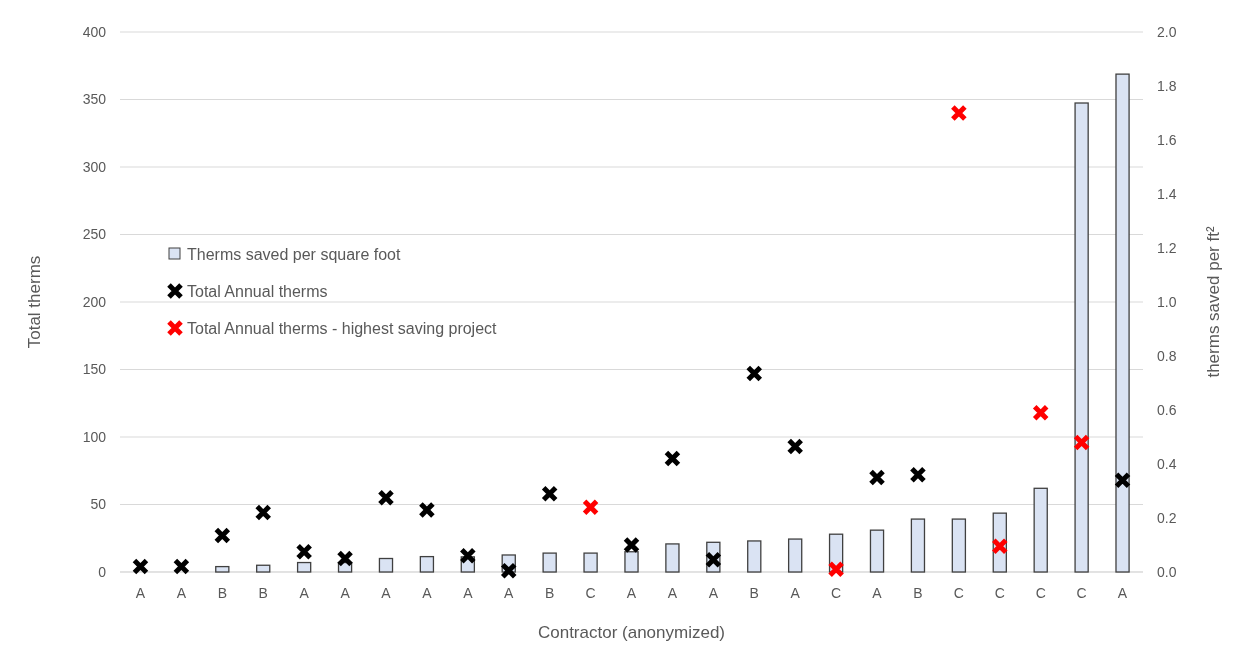 The image size is (1248, 656). What do you see at coordinates (94, 166) in the screenshot?
I see `y-tick-label: 300` at bounding box center [94, 166].